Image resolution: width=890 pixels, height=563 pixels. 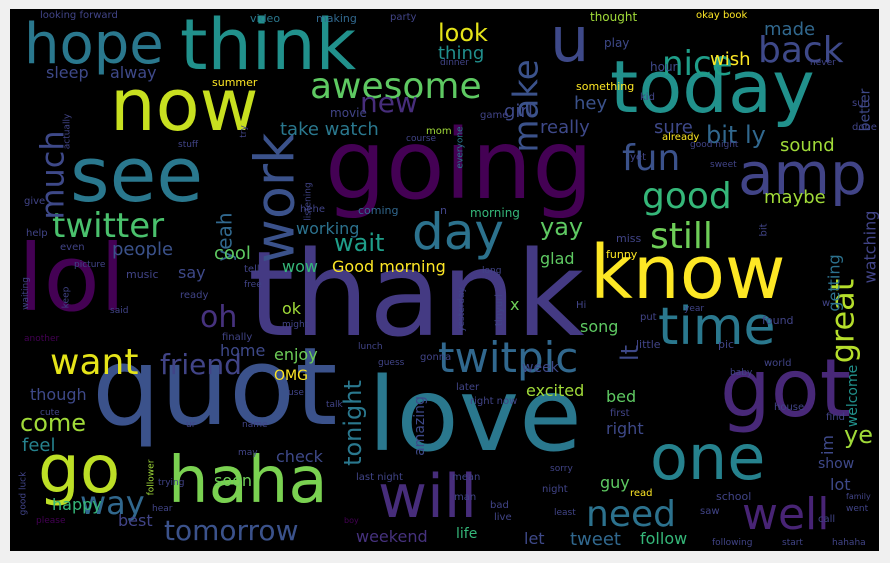 What do you see at coordinates (439, 131) in the screenshot?
I see `word-mom: mom` at bounding box center [439, 131].